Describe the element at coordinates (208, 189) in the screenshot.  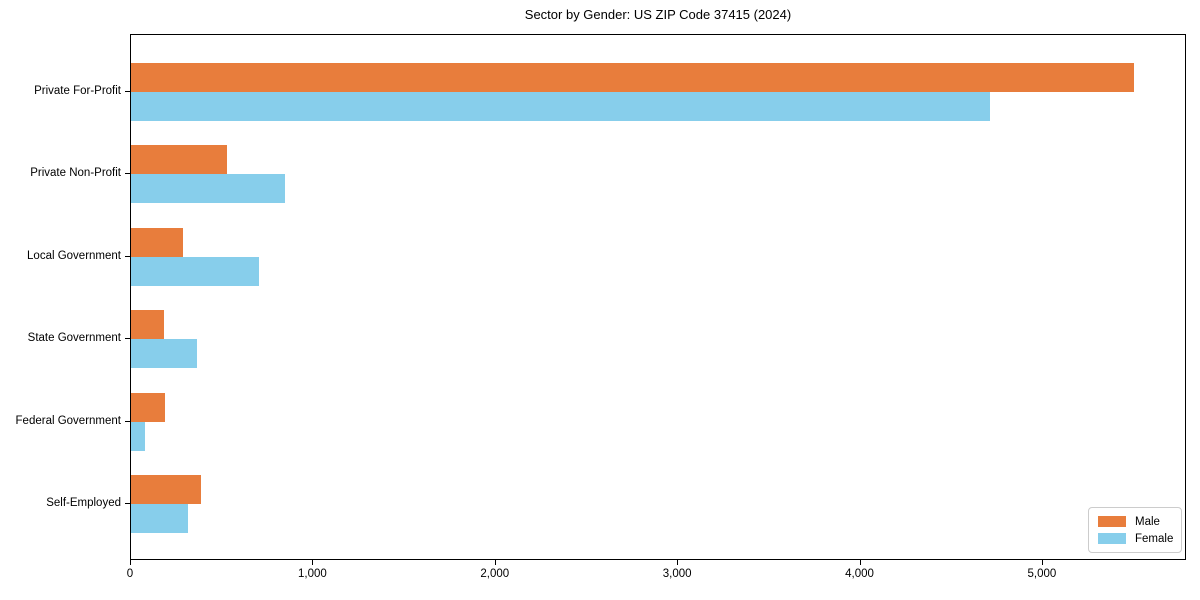
I see `bar-female-private-non-profit` at that location.